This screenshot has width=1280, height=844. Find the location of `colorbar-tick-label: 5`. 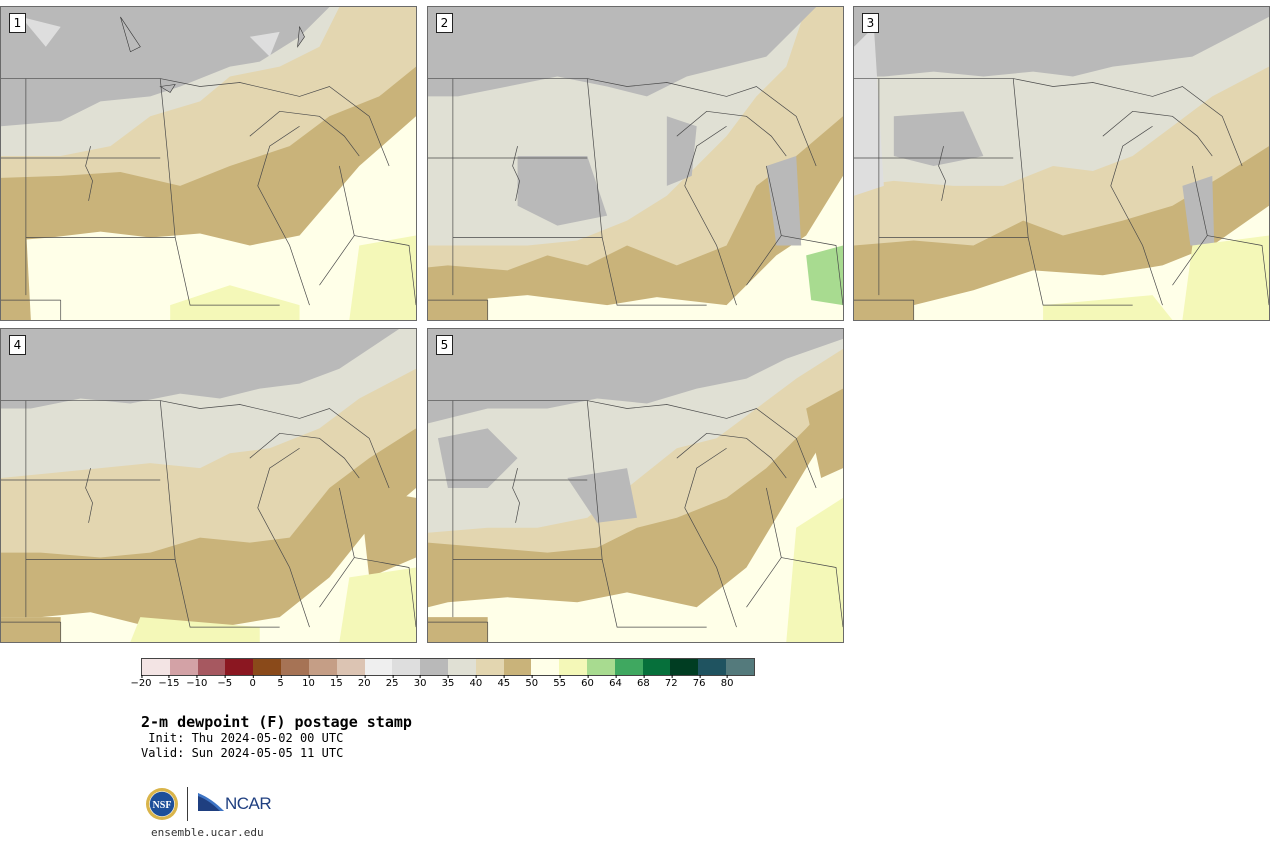

colorbar-tick-label: 5 is located at coordinates (280, 682).